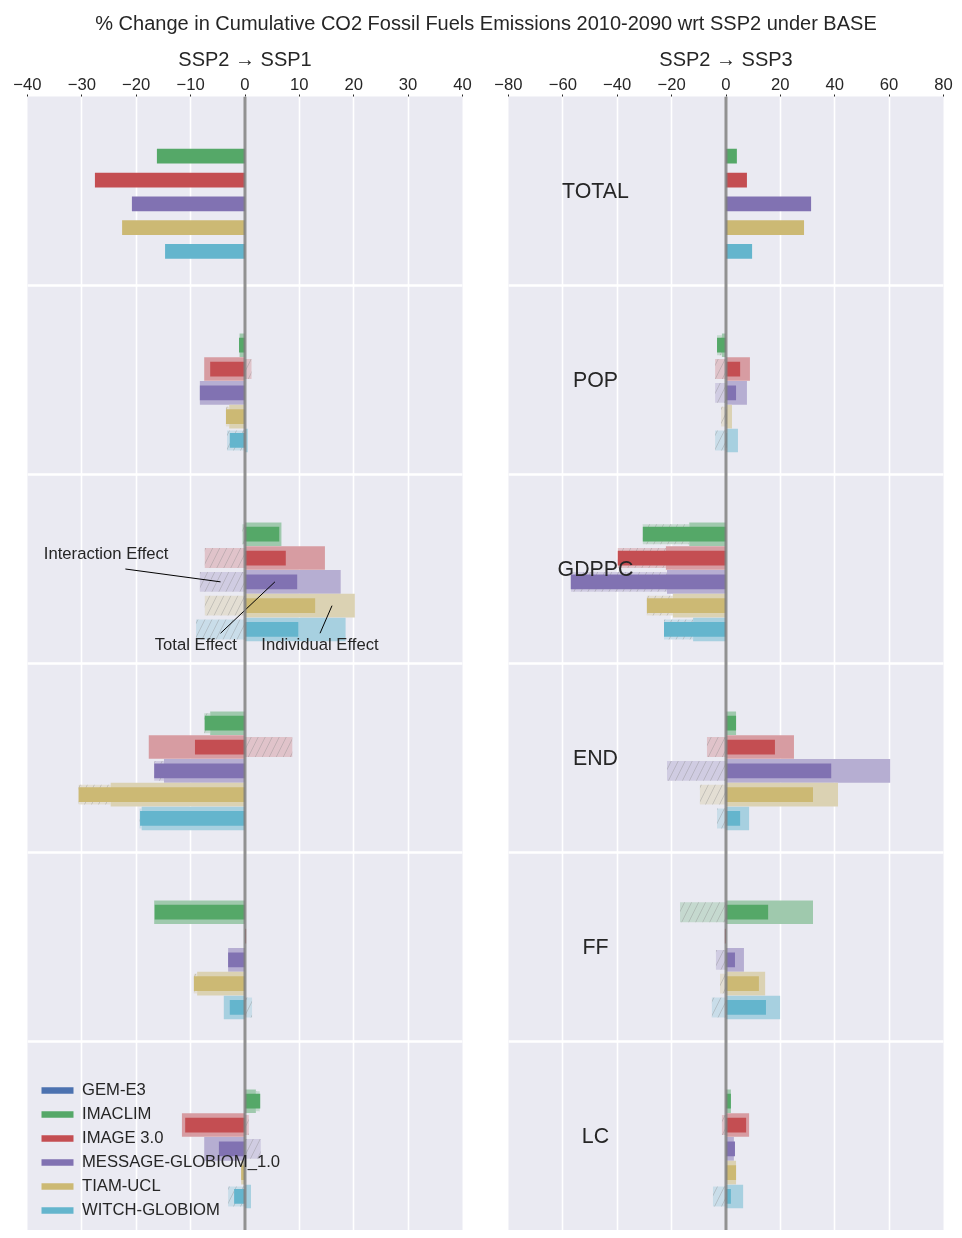  I want to click on x-tick-label: 30, so click(408, 84).